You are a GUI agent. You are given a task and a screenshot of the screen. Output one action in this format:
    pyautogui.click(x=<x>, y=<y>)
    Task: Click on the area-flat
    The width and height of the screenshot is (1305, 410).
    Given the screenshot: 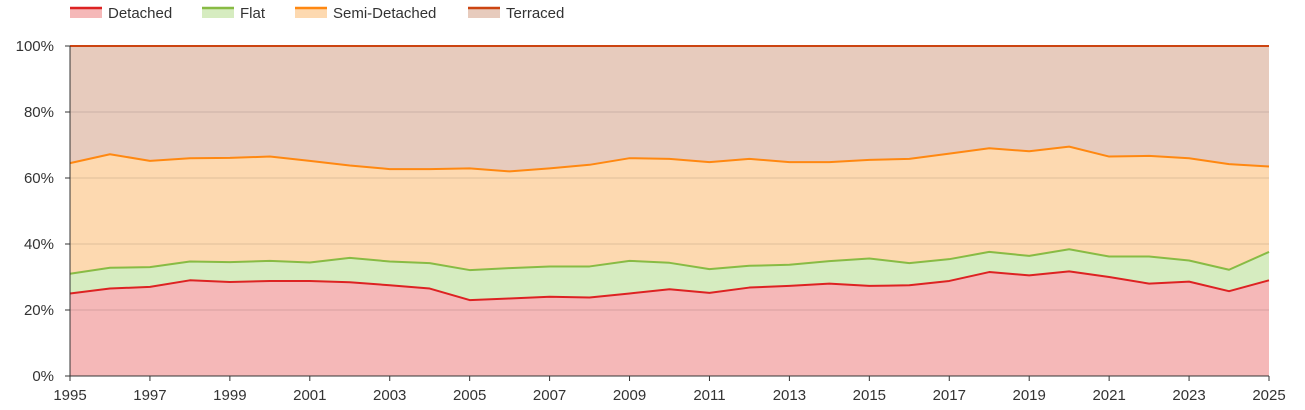 What is the action you would take?
    pyautogui.click(x=669, y=275)
    